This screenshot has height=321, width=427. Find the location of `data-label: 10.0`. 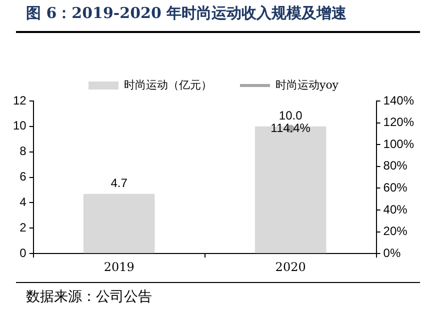

data-label: 10.0 is located at coordinates (290, 115).